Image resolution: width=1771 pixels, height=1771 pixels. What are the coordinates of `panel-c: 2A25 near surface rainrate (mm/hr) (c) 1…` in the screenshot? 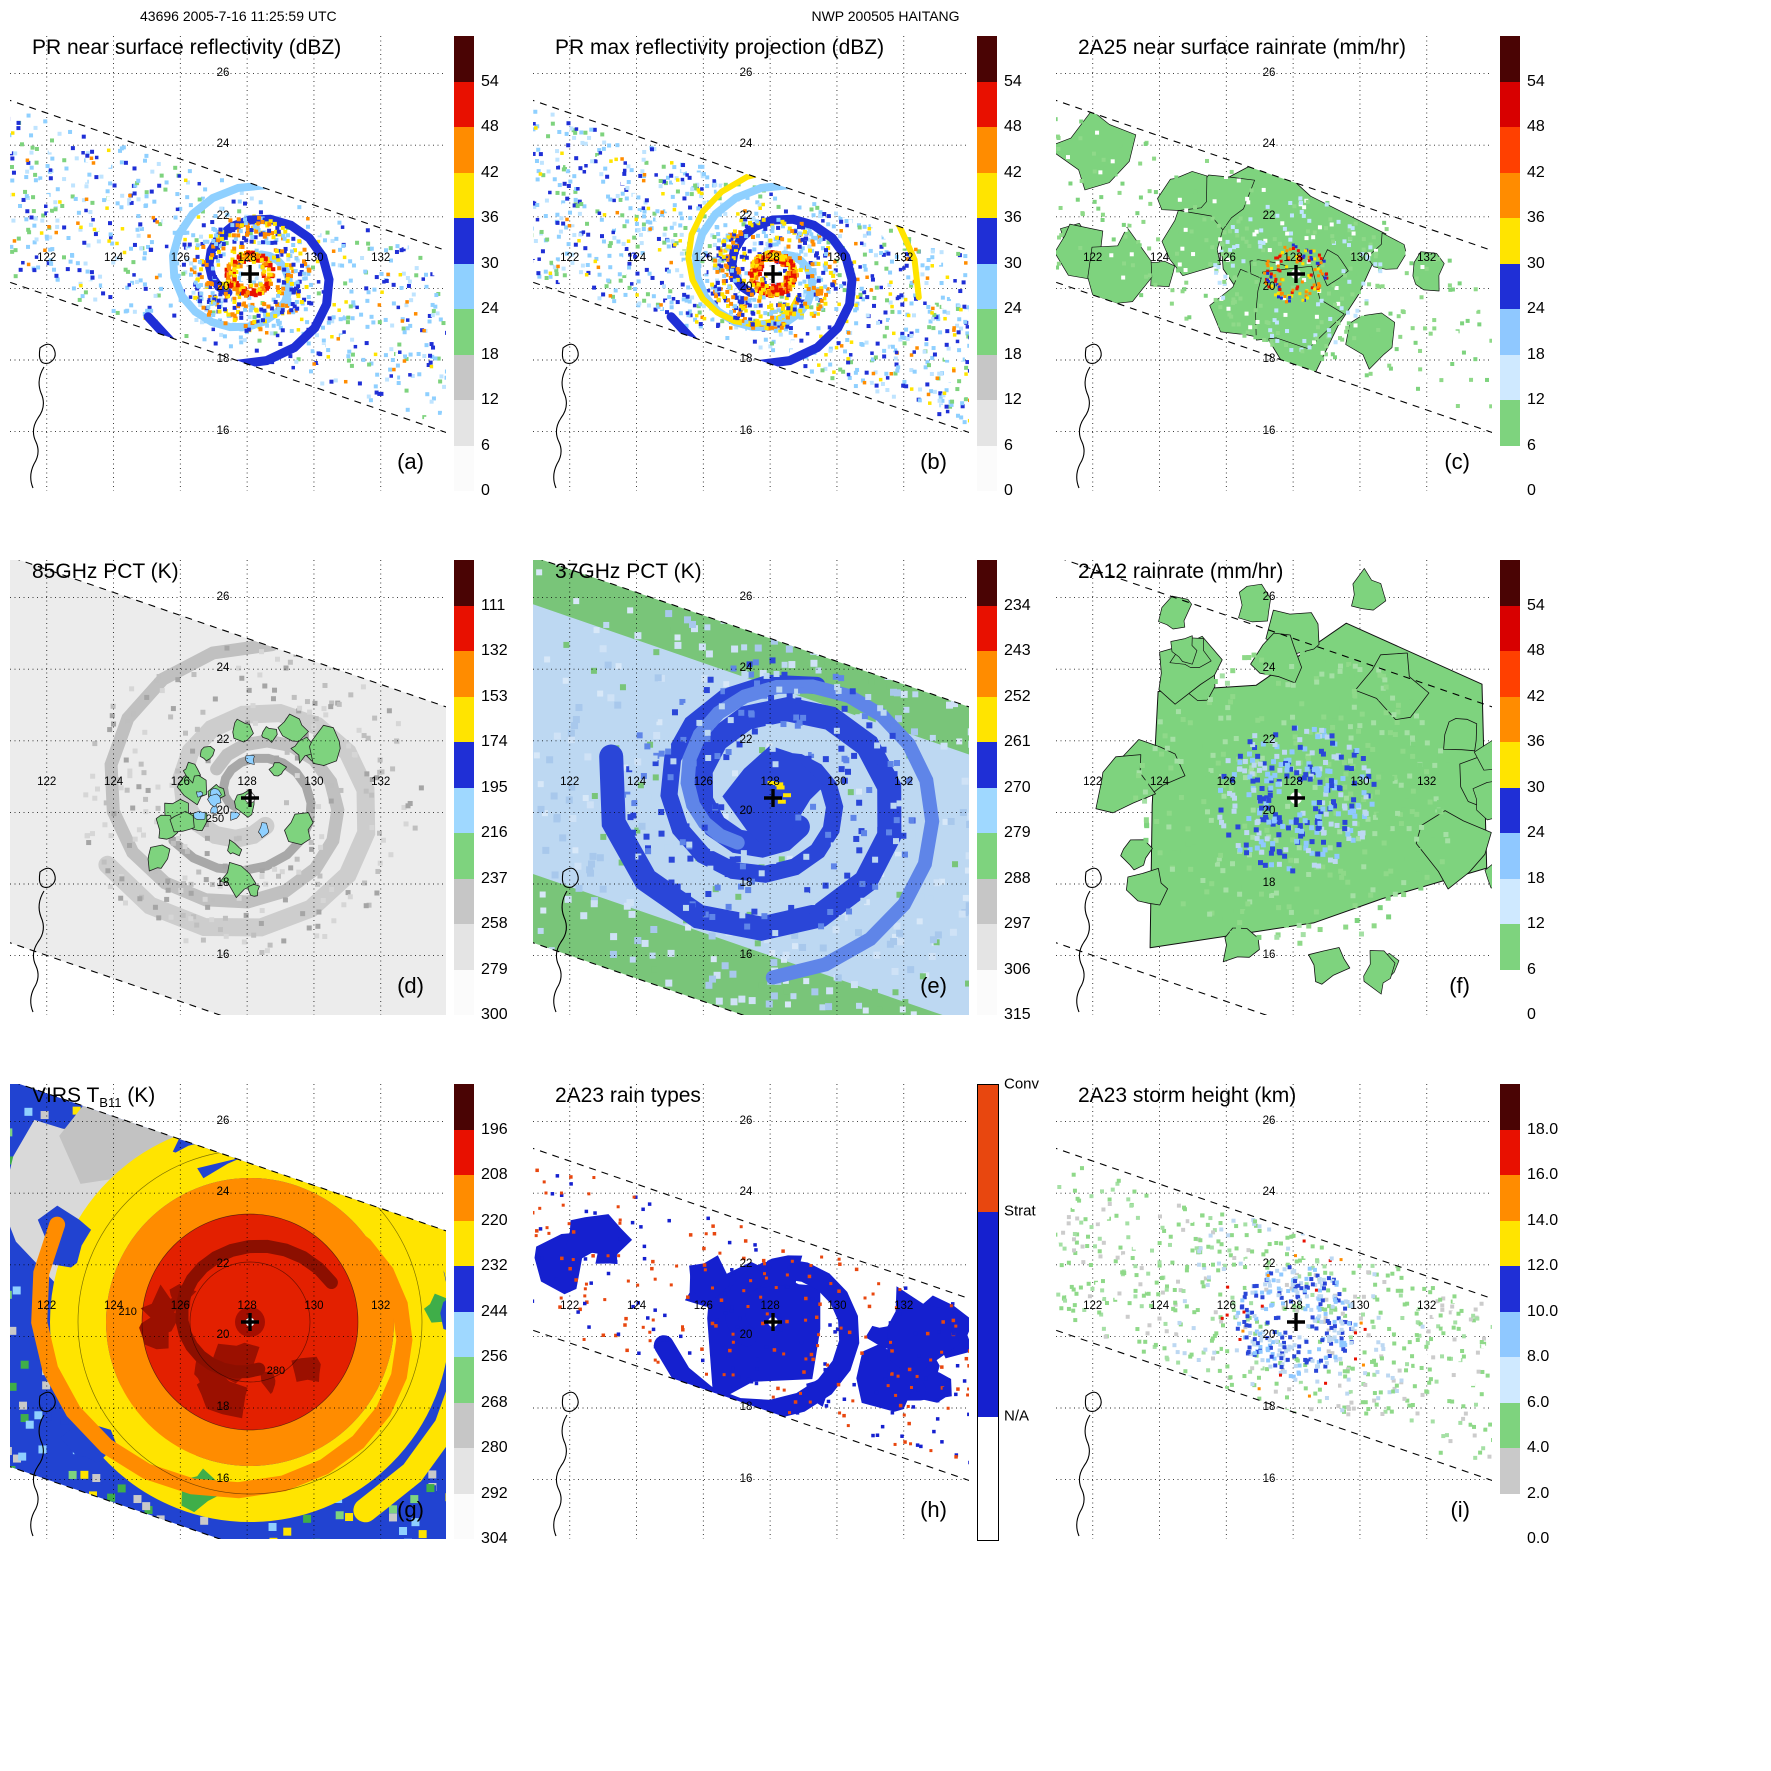 It's located at (1315, 292).